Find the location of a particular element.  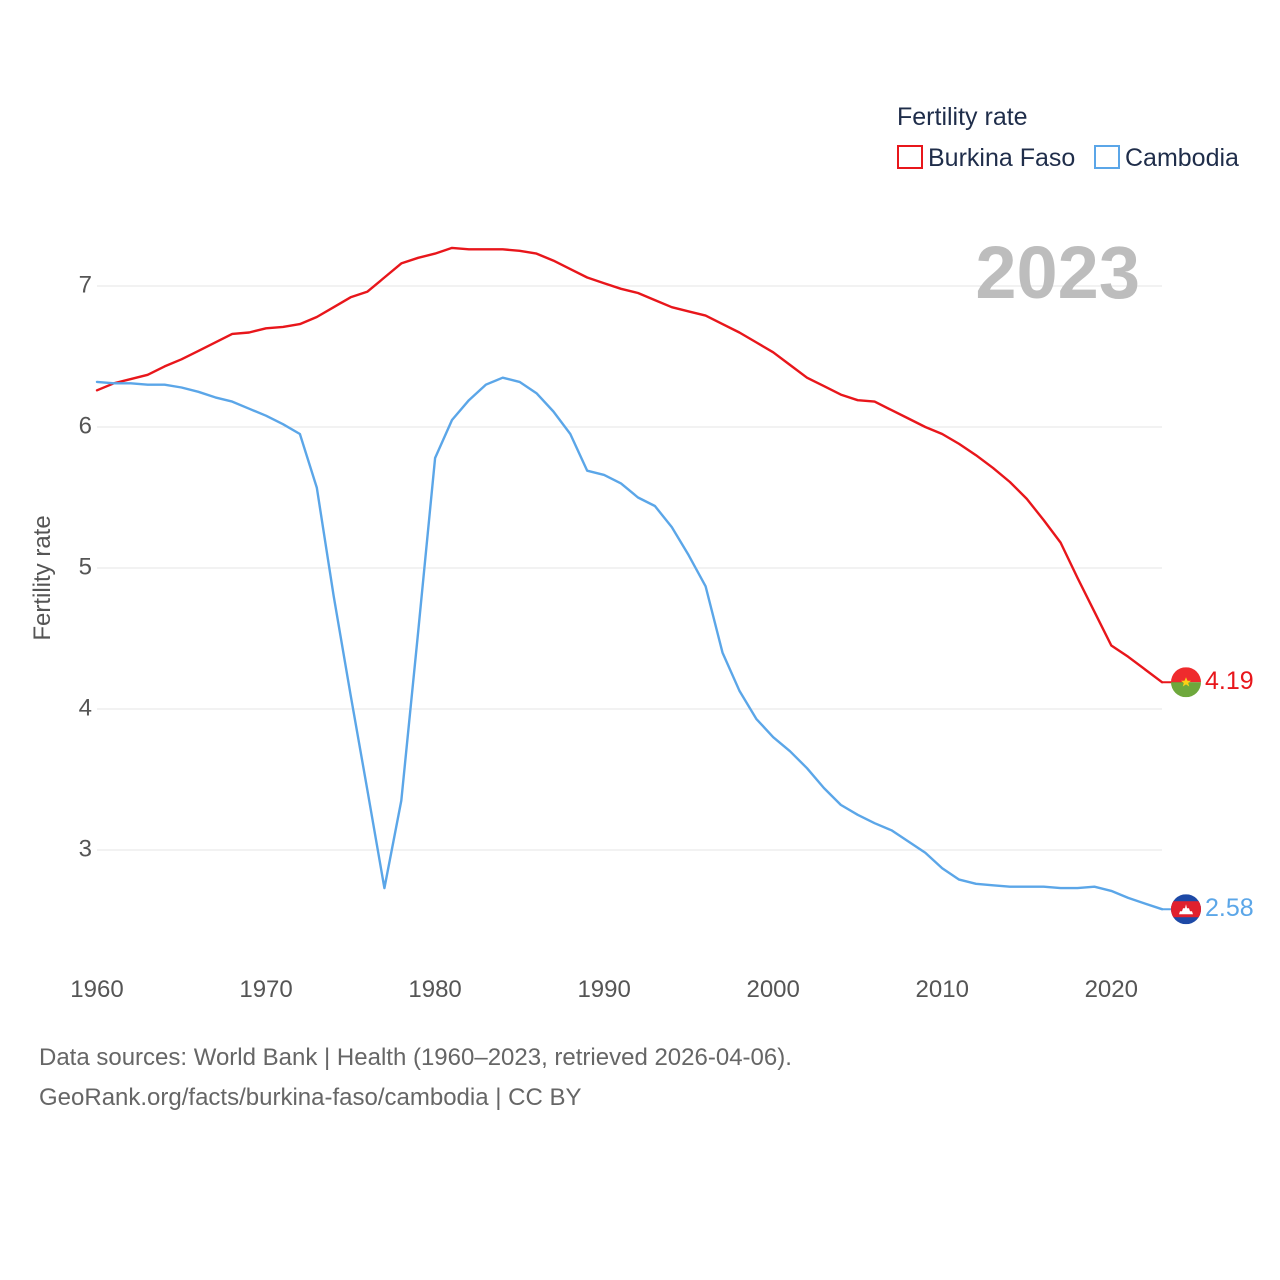

x-axis-ticks: 1960 1970 1980 1990 2000 2010 2020 is located at coordinates (604, 989).